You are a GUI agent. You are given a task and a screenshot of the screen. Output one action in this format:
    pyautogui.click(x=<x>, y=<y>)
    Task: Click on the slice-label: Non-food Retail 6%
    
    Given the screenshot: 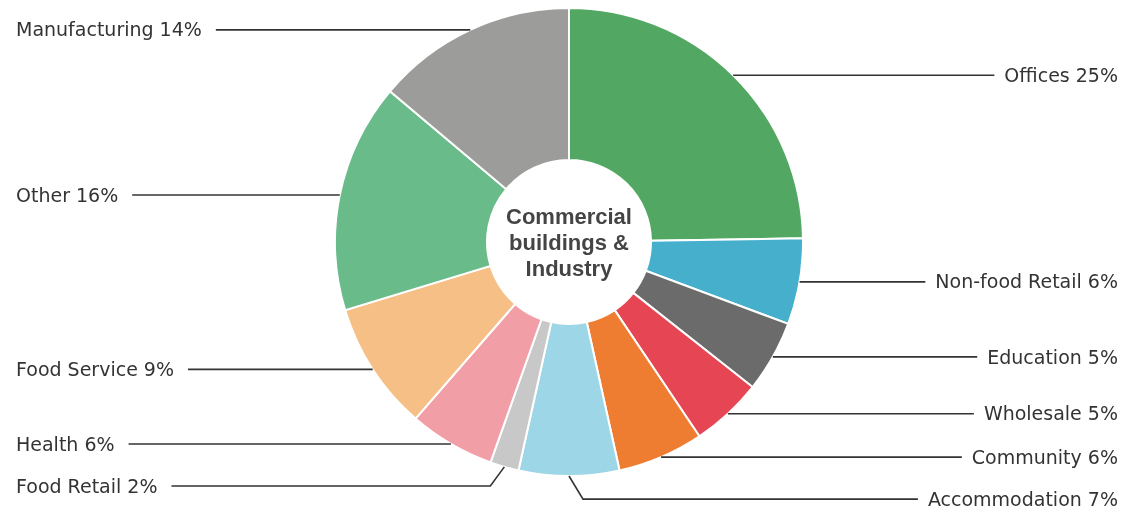 What is the action you would take?
    pyautogui.click(x=1026, y=281)
    